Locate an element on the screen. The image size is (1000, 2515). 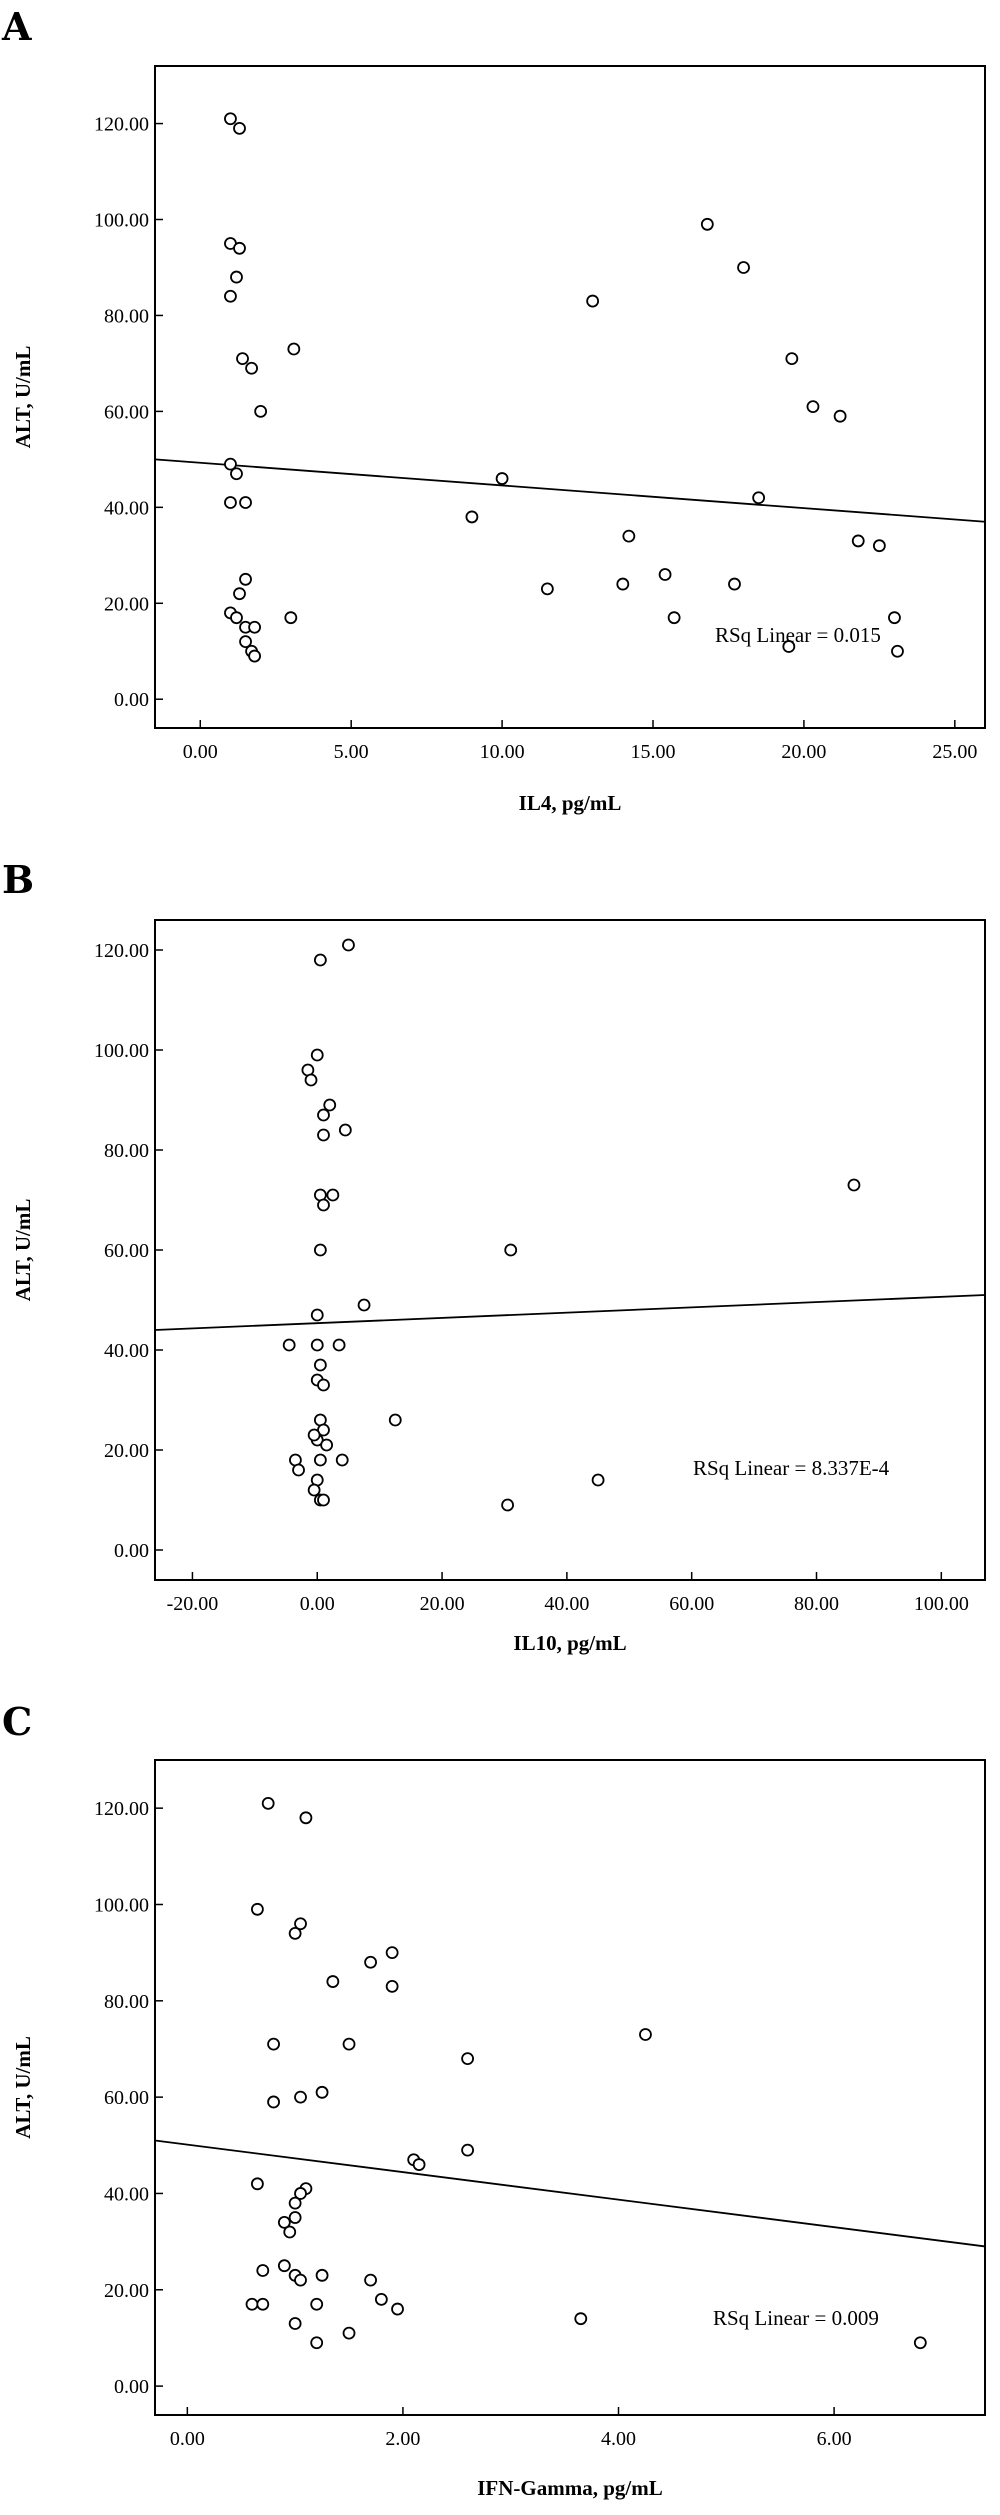
x-tick-label: 5.00 is located at coordinates (351, 752).